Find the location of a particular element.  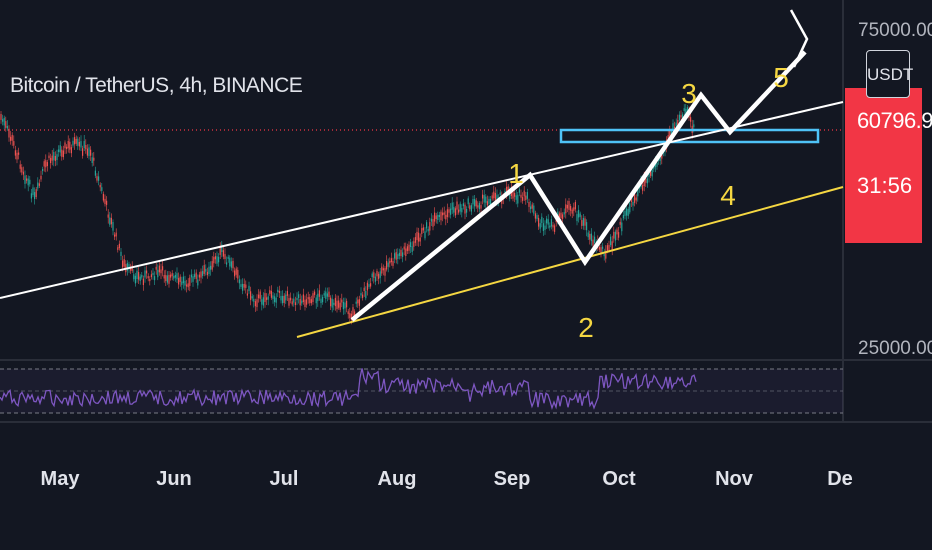

resistance-zone is located at coordinates (689, 136).